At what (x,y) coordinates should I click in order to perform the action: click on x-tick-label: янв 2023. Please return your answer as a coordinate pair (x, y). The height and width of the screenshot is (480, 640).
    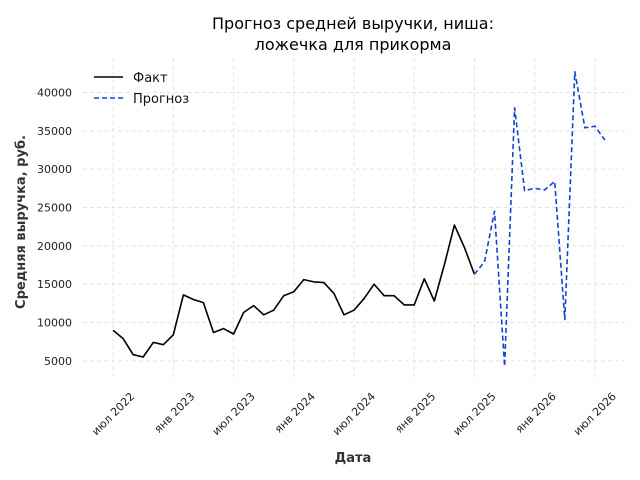
    Looking at the image, I should click on (175, 413).